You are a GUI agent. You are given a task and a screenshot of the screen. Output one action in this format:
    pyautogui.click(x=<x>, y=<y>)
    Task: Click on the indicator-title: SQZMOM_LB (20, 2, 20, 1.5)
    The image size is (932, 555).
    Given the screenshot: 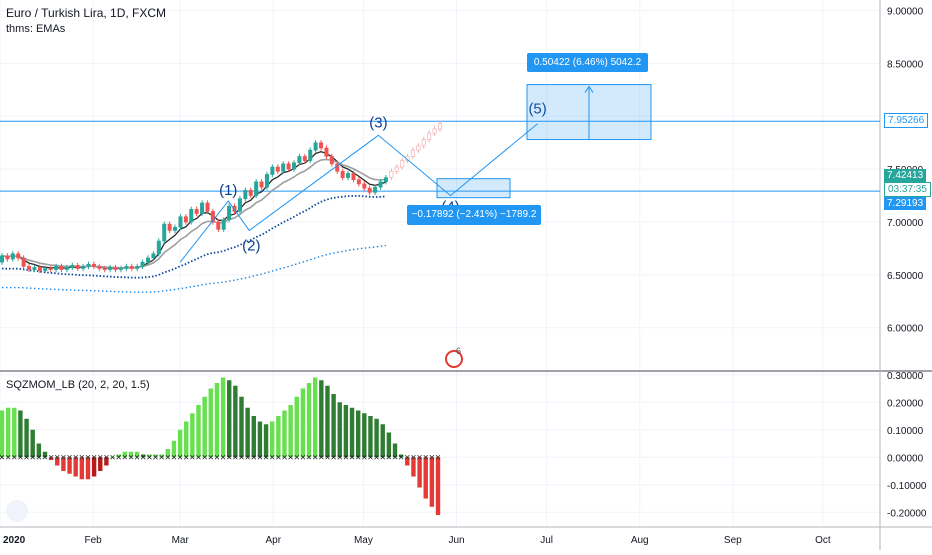 What is the action you would take?
    pyautogui.click(x=78, y=385)
    